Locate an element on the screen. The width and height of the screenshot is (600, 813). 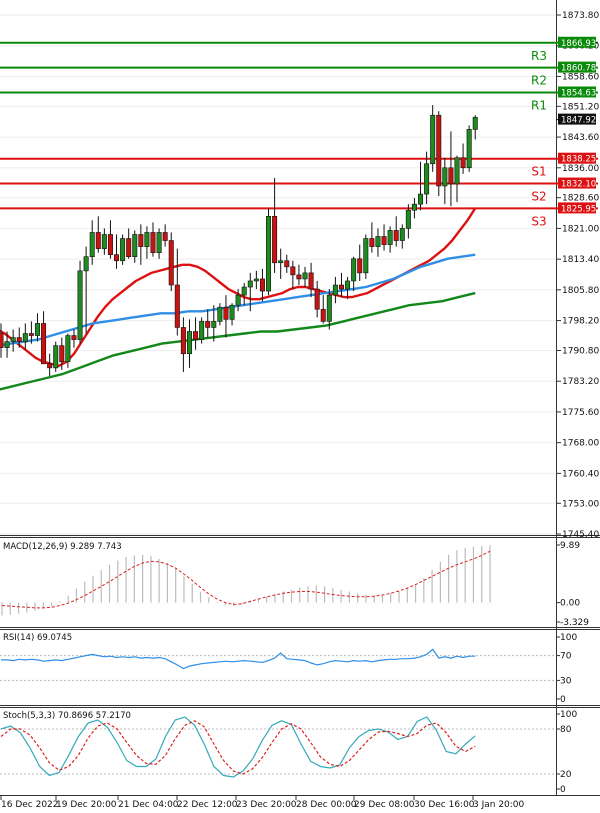
price-tick-label: 1760.40 is located at coordinates (580, 474).